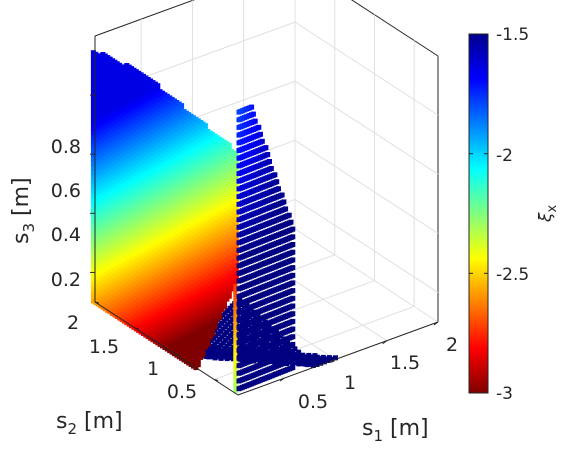  Describe the element at coordinates (378, 373) in the screenshot. I see `x-tick-labels: 0.5 1 1.5 2` at that location.